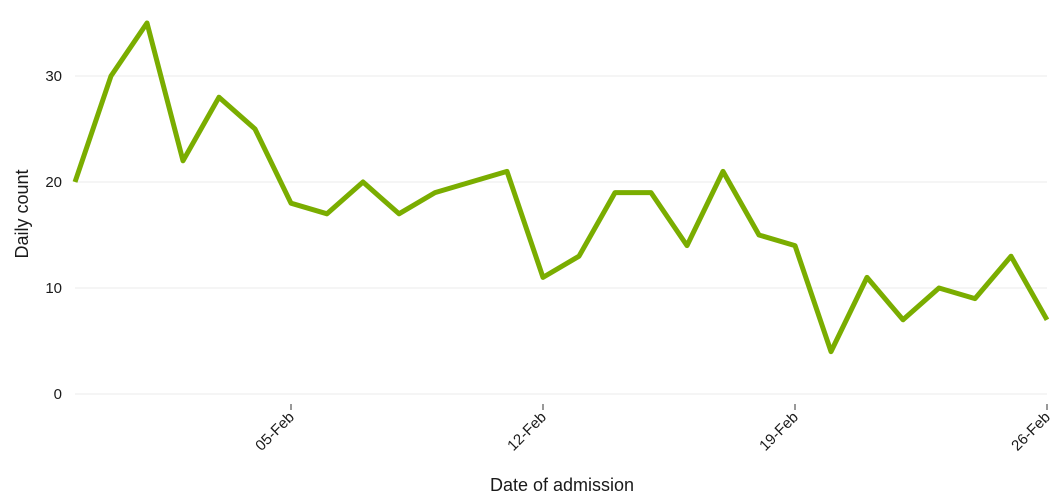 This screenshot has width=1059, height=500. Describe the element at coordinates (275, 432) in the screenshot. I see `x-tick-label-05-Feb: 05-Feb` at that location.